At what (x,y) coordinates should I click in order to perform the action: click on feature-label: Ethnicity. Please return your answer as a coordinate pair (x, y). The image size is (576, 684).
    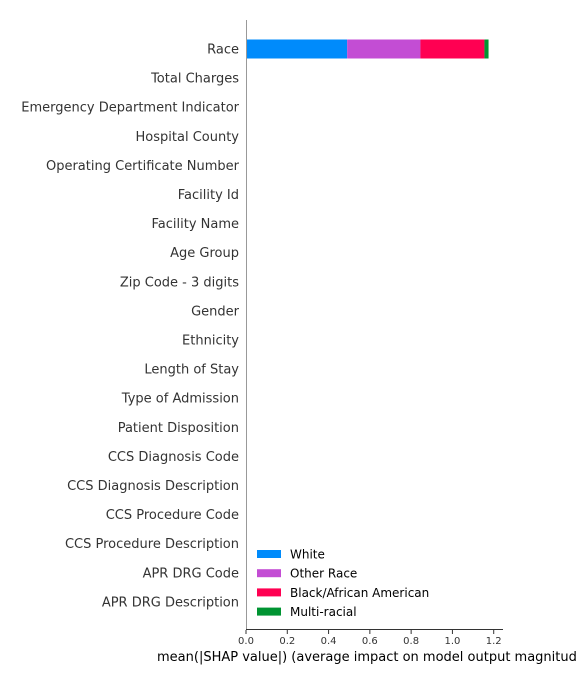
    Looking at the image, I should click on (210, 341).